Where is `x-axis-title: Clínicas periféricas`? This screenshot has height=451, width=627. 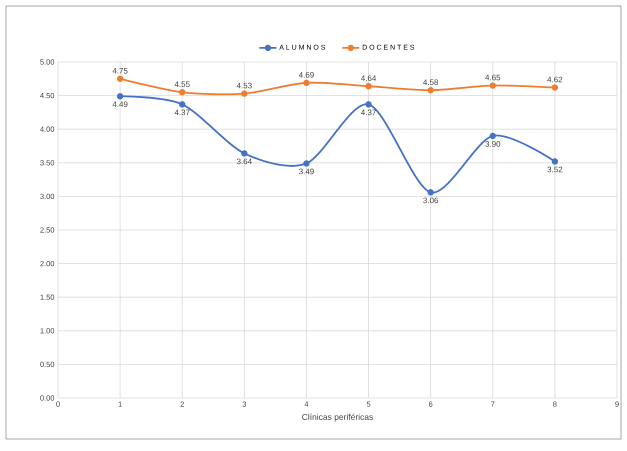
x-axis-title: Clínicas periféricas is located at coordinates (337, 418).